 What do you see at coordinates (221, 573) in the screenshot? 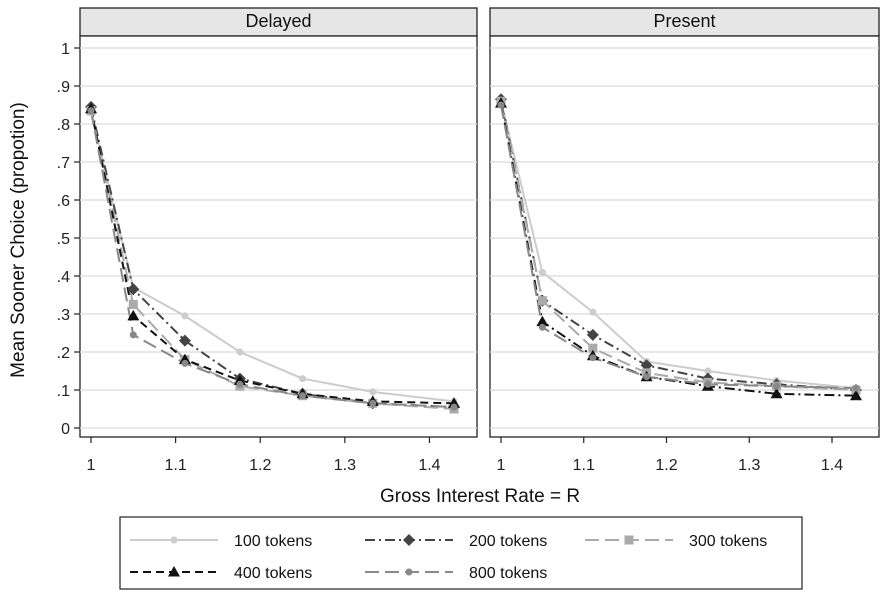
I see `legend-item: 400 tokens` at bounding box center [221, 573].